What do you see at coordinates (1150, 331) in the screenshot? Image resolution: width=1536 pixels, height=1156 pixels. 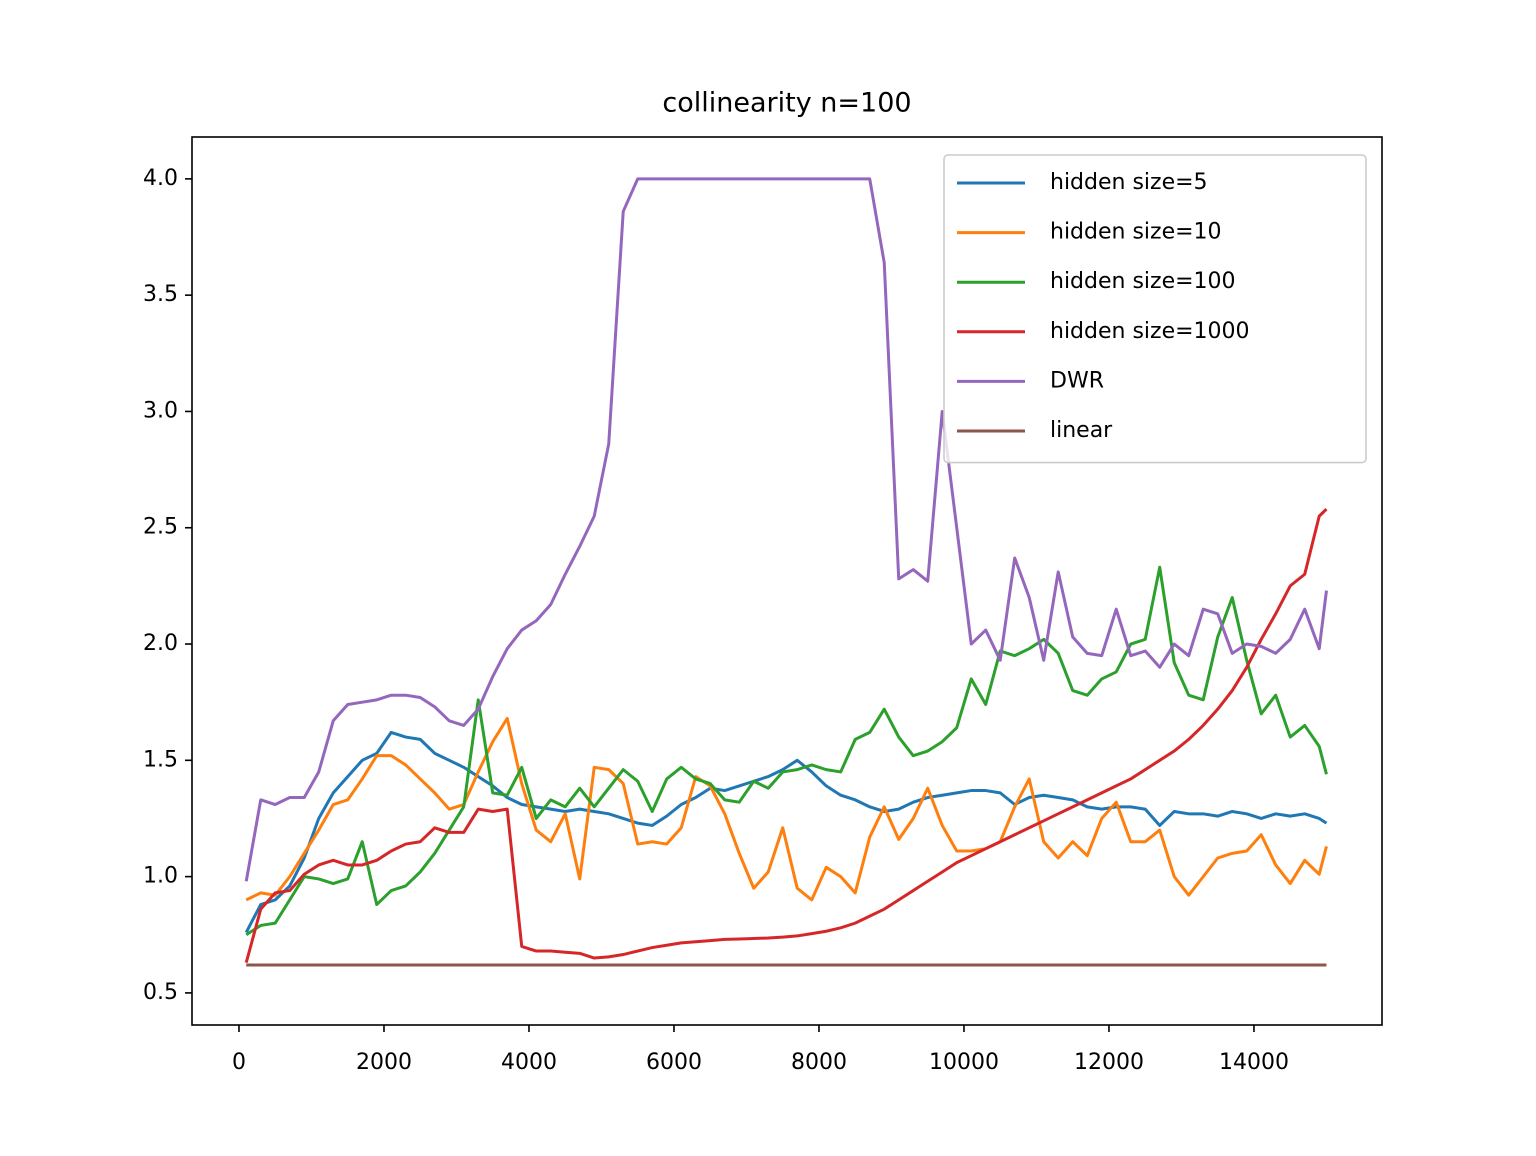 I see `legend-label: hidden size=1000` at bounding box center [1150, 331].